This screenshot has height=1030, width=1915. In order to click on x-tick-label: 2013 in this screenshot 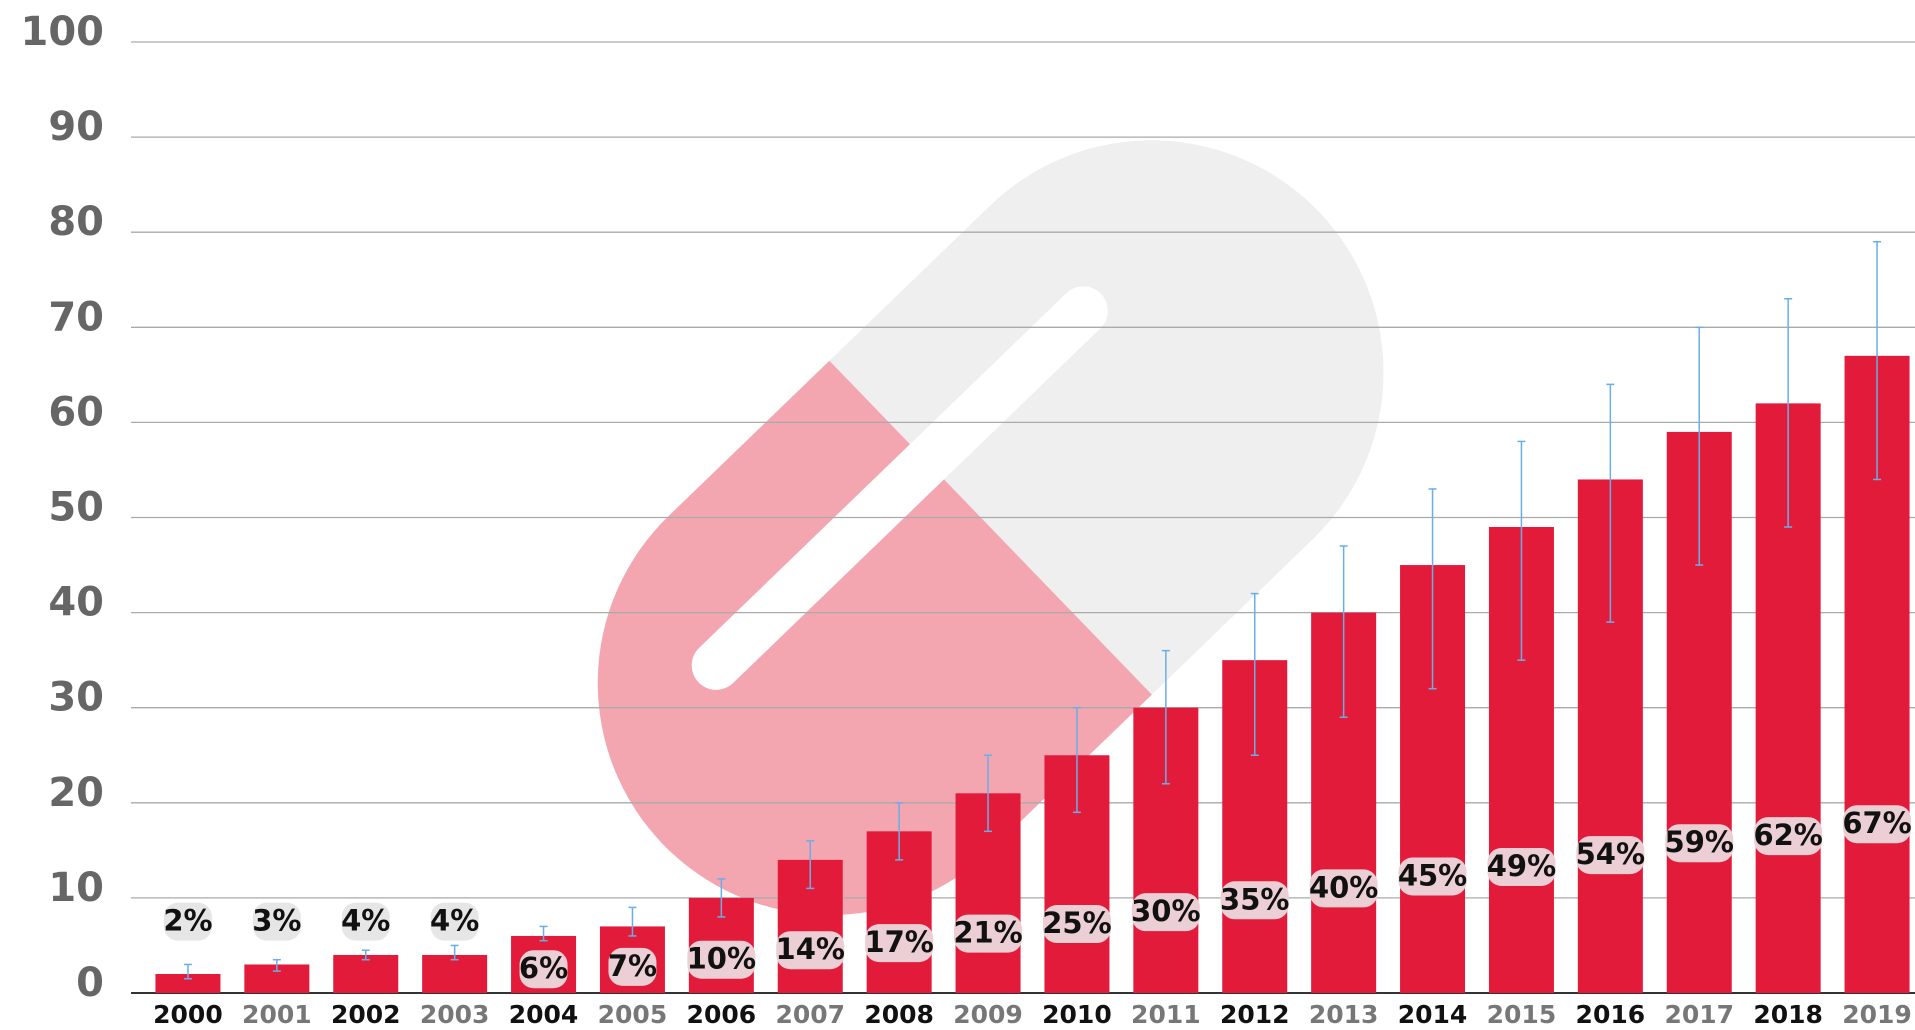, I will do `click(1344, 1014)`.